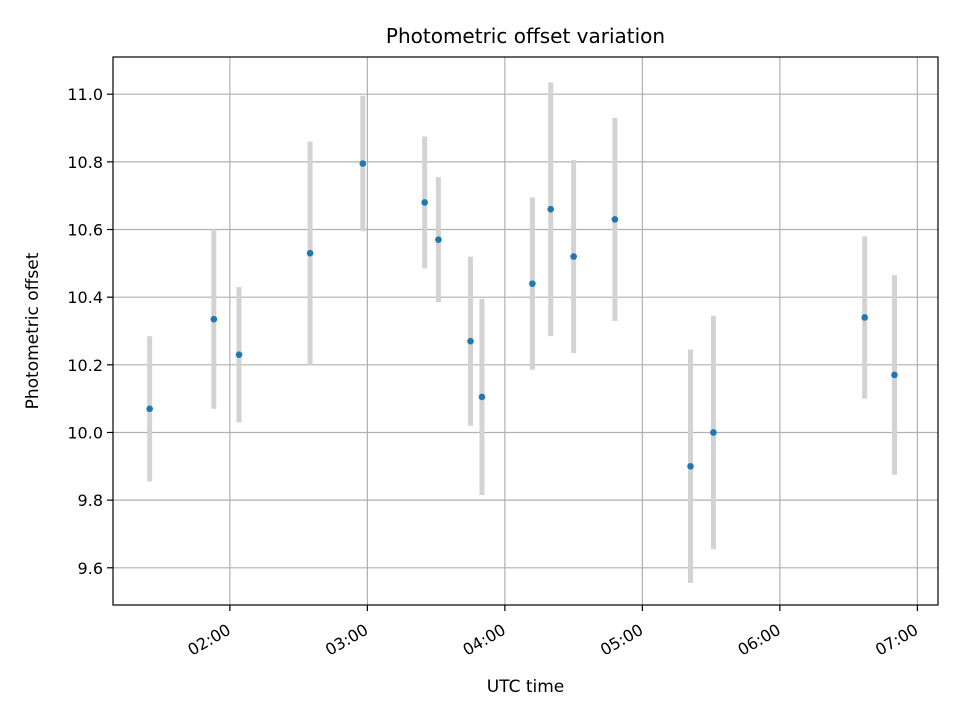  Describe the element at coordinates (526, 687) in the screenshot. I see `x-axis-label: UTC time` at that location.